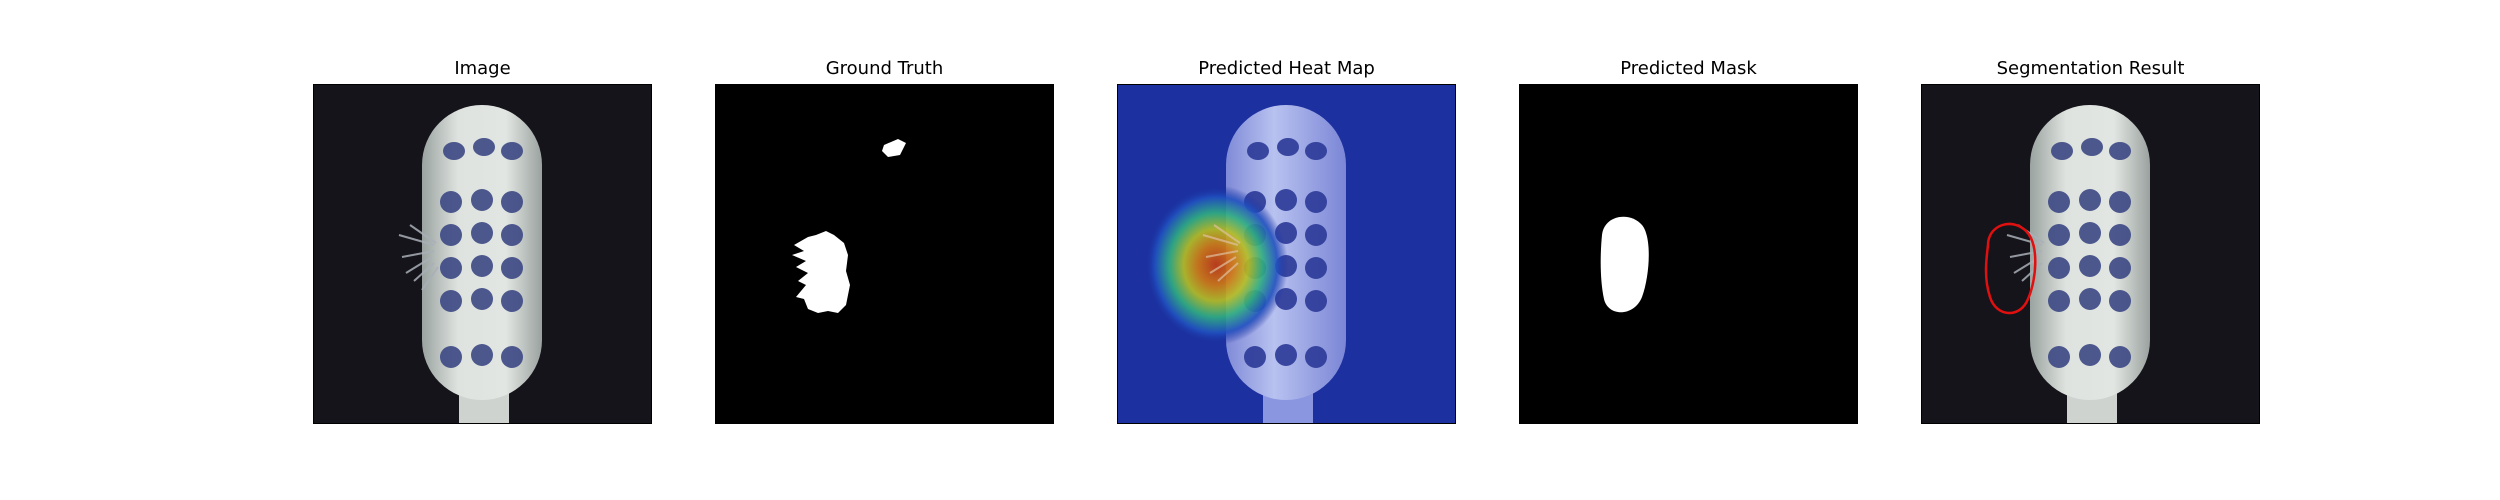 This screenshot has width=2500, height=500. I want to click on panel-heat-map: Predicted Heat Map, so click(1286, 241).